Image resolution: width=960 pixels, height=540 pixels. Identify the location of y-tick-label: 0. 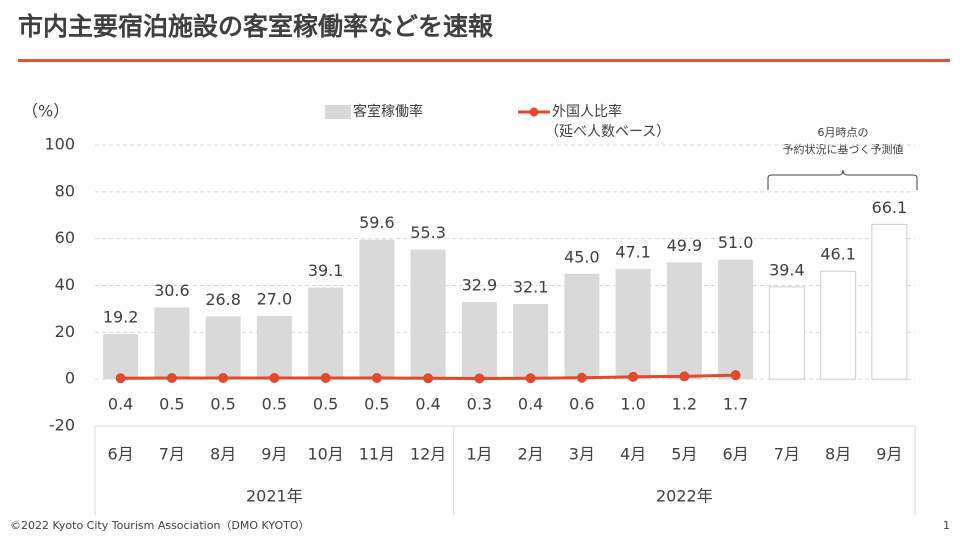
(70, 378).